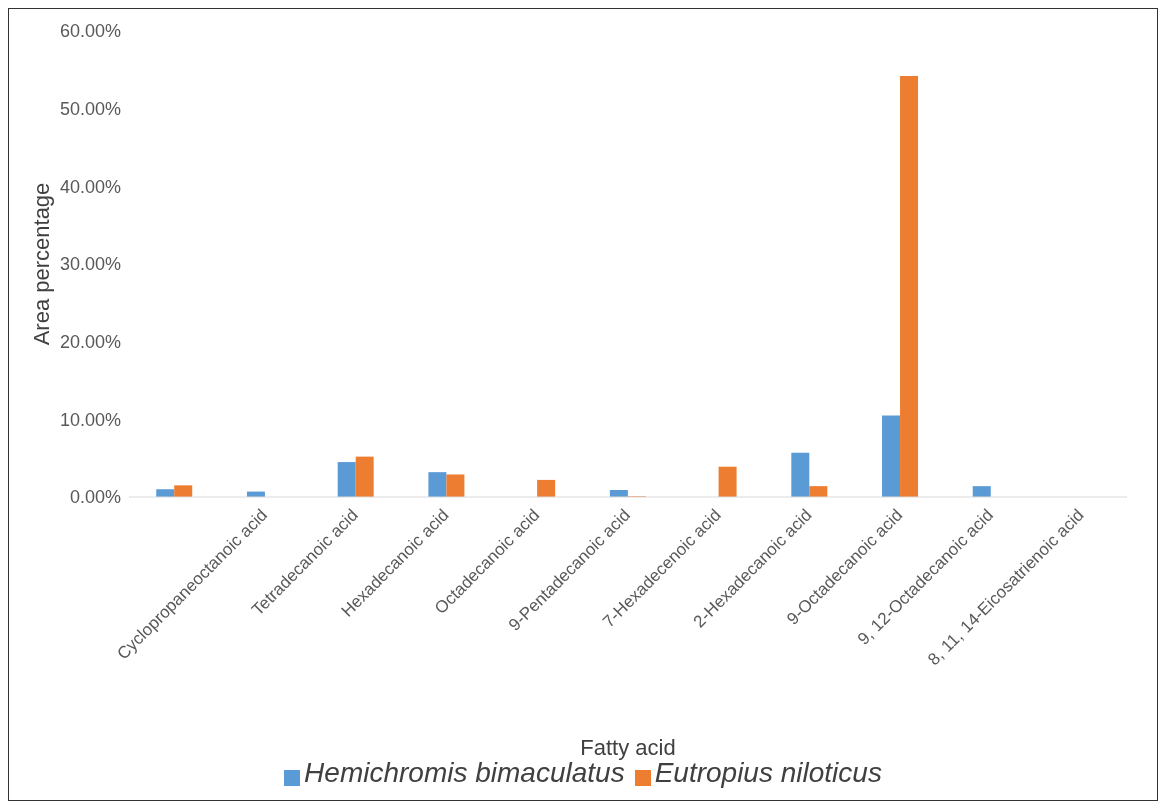  Describe the element at coordinates (90, 264) in the screenshot. I see `y-tick-label: 30.00%` at that location.